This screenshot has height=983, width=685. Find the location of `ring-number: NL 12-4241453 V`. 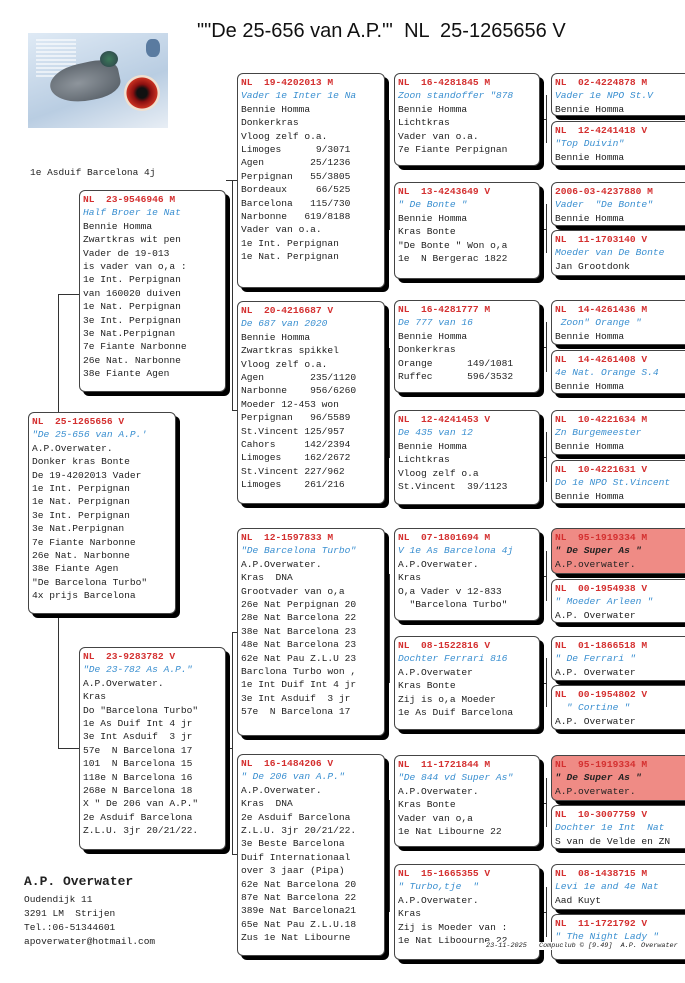

ring-number: NL 12-4241453 V is located at coordinates (444, 419).